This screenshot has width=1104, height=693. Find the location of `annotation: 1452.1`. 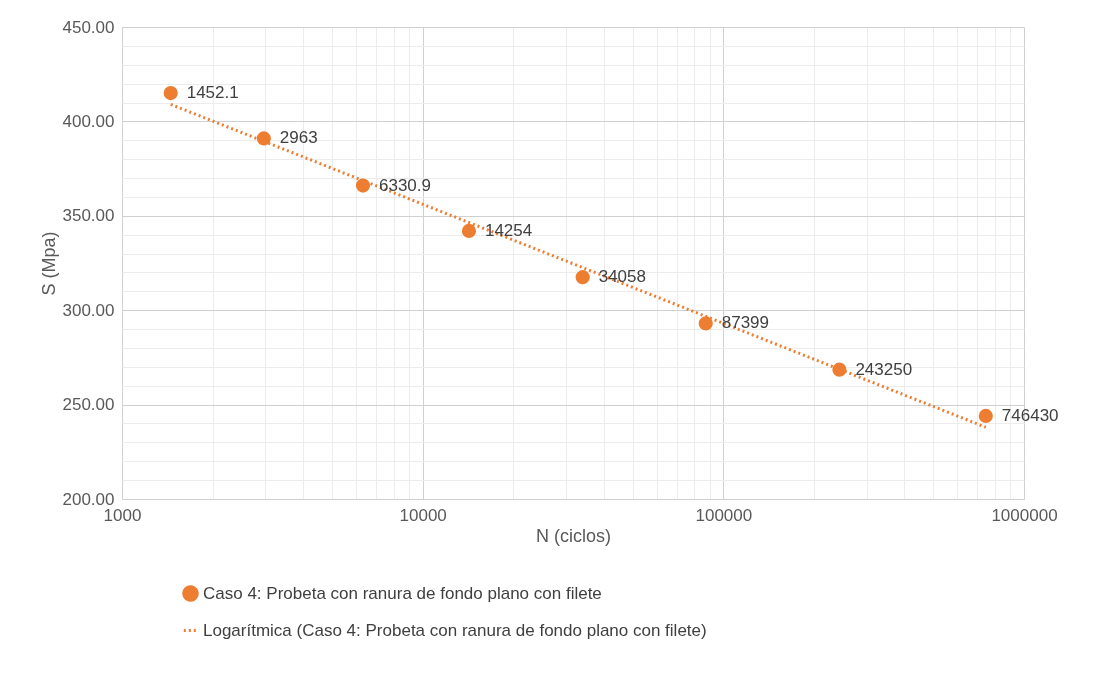

annotation: 1452.1 is located at coordinates (212, 93).